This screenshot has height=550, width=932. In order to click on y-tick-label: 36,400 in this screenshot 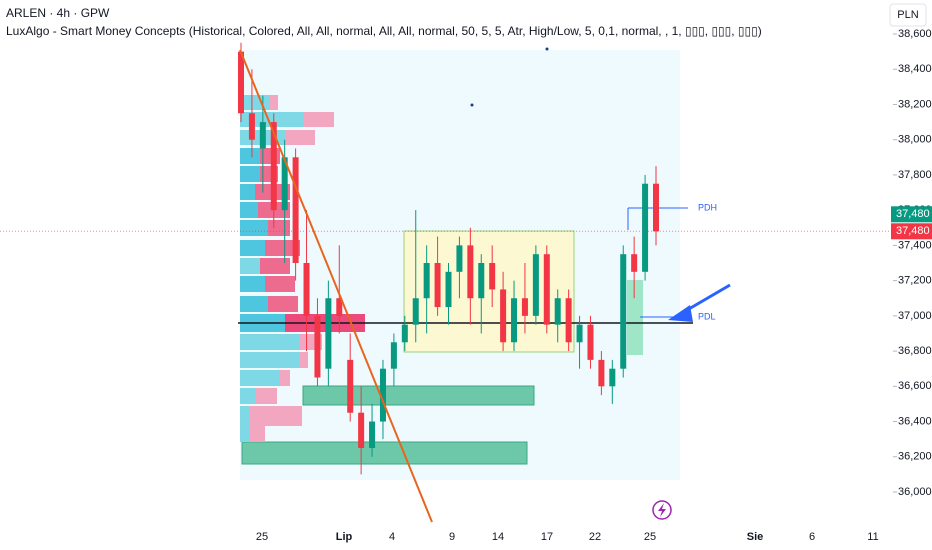, I will do `click(915, 421)`.